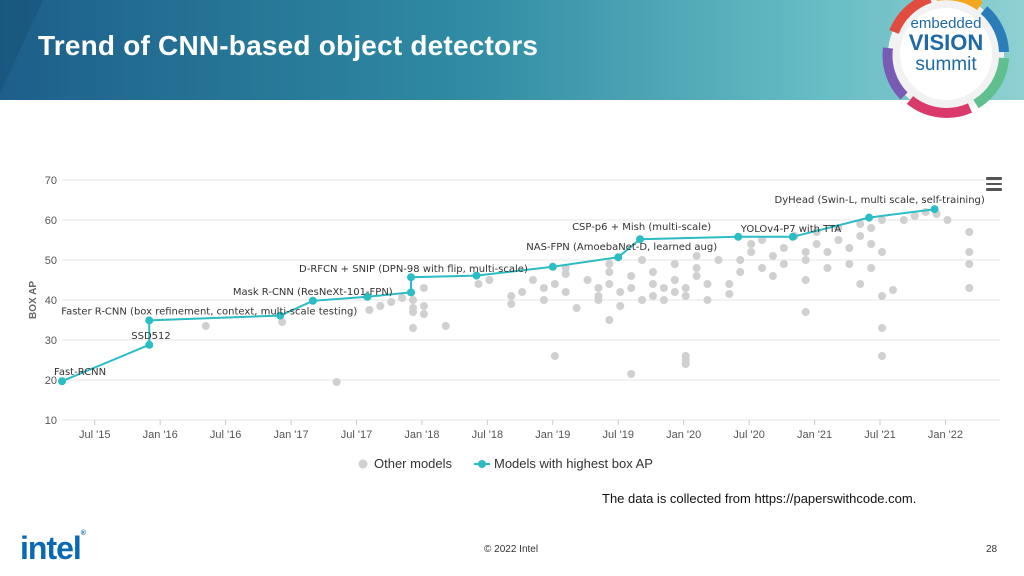  What do you see at coordinates (573, 463) in the screenshot?
I see `legend-label-best-models: Models with highest box AP` at bounding box center [573, 463].